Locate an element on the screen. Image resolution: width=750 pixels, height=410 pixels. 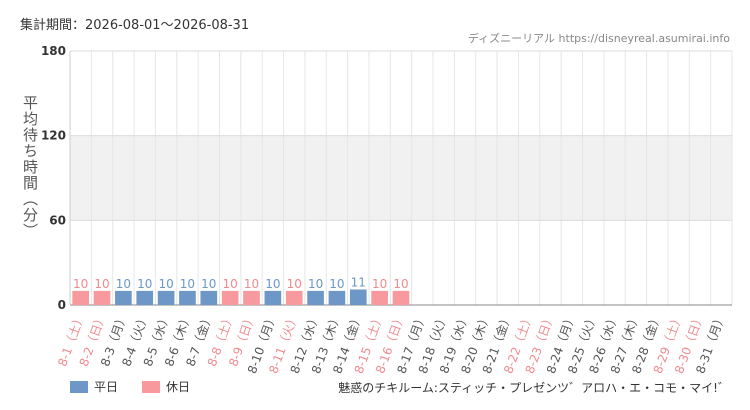
legend-item-holiday: 休日 is located at coordinates (166, 386).